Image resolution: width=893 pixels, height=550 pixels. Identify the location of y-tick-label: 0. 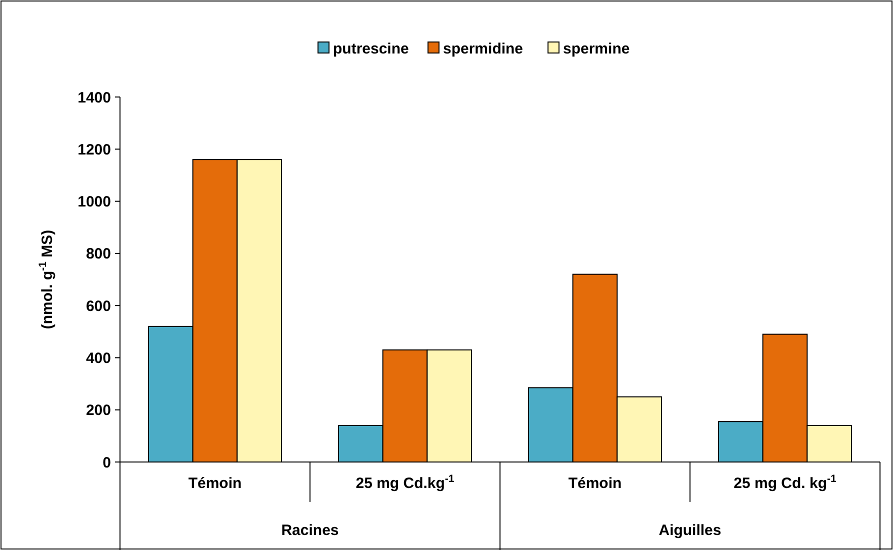
(106, 463).